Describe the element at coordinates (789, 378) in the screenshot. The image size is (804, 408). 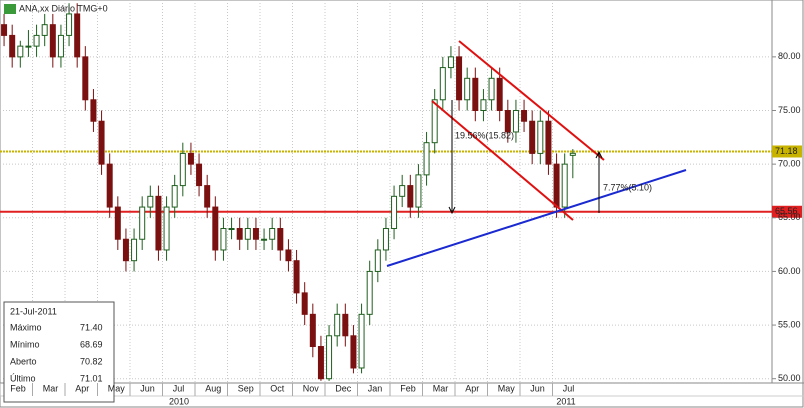
I see `y-tick-label: 50.00` at that location.